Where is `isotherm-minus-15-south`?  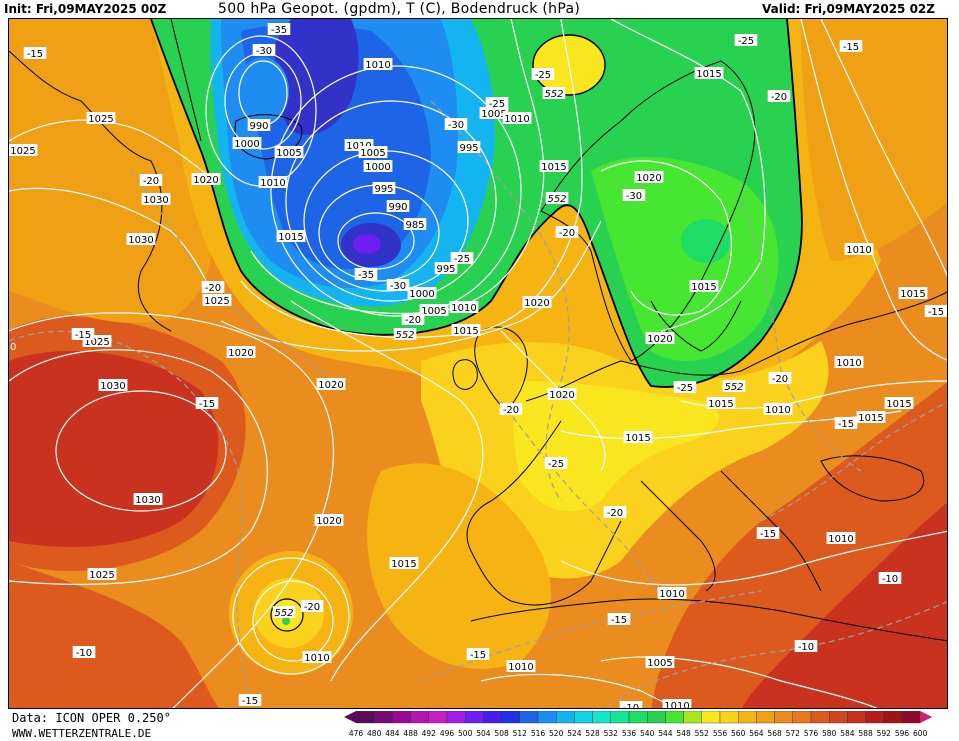 isotherm-minus-15-south is located at coordinates (591, 636).